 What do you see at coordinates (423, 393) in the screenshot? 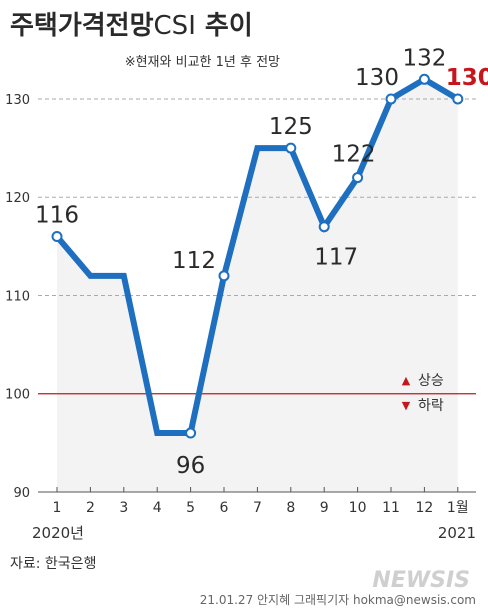
I see `legend: ▲ 상승 ▼ 하락` at bounding box center [423, 393].